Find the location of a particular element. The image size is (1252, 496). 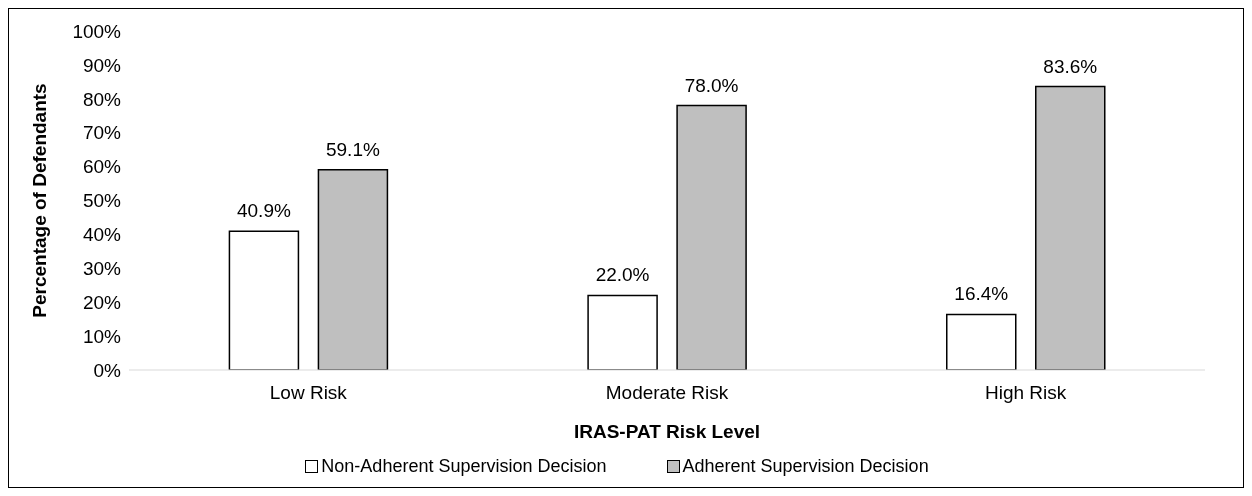

y-tick-label: 40% is located at coordinates (102, 235).